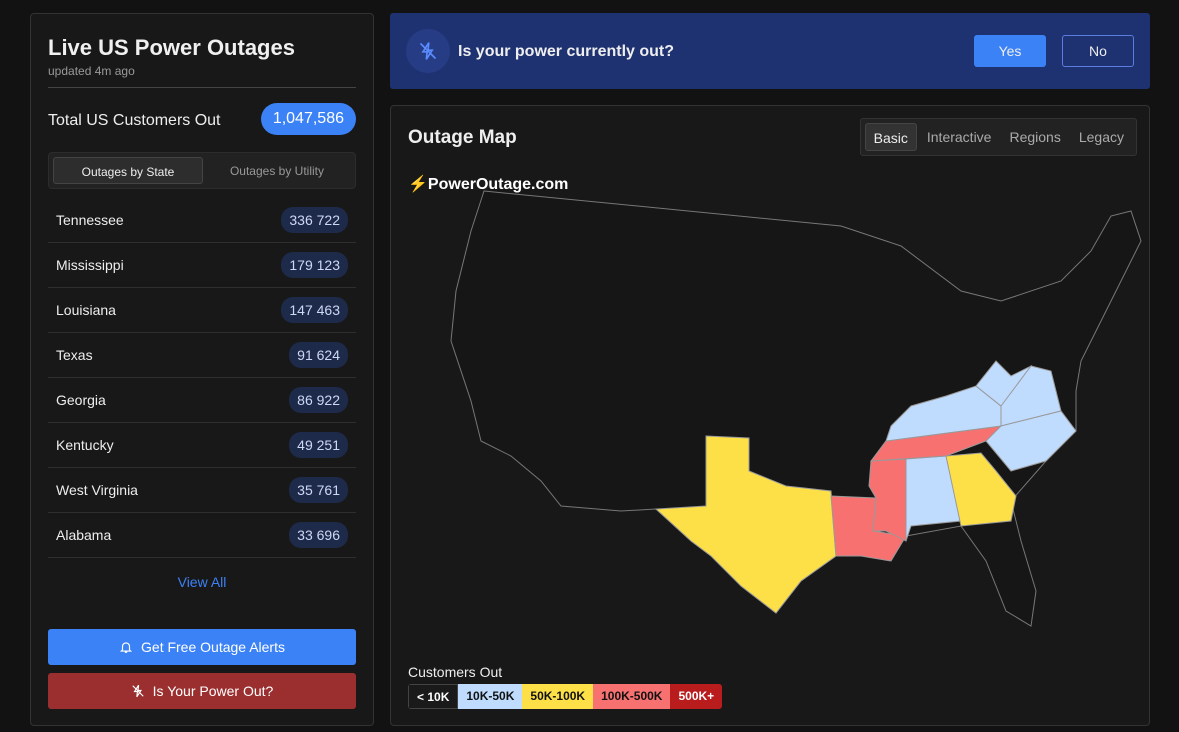  I want to click on power-out-button: Is Your Power Out?, so click(202, 691).